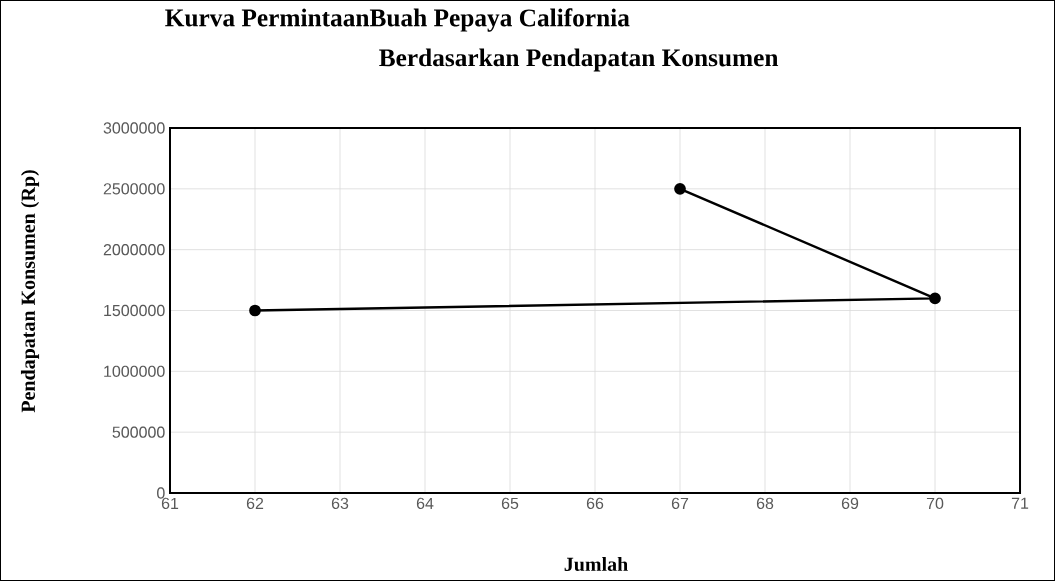 This screenshot has width=1055, height=581. Describe the element at coordinates (1020, 503) in the screenshot. I see `x-tick-label: 71` at that location.